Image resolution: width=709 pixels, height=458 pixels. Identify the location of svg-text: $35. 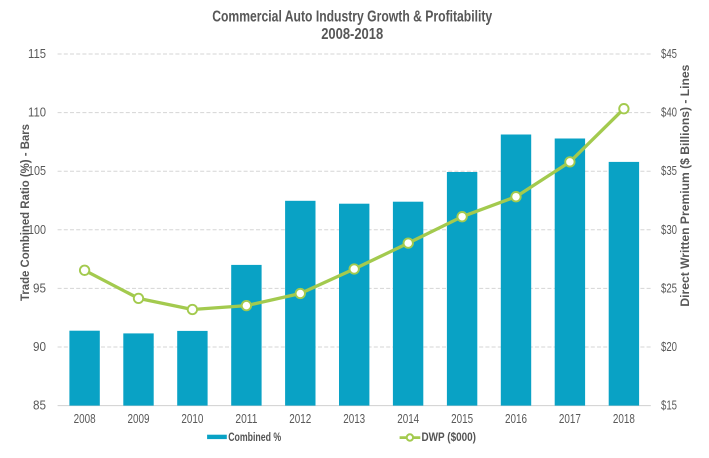
(669, 171).